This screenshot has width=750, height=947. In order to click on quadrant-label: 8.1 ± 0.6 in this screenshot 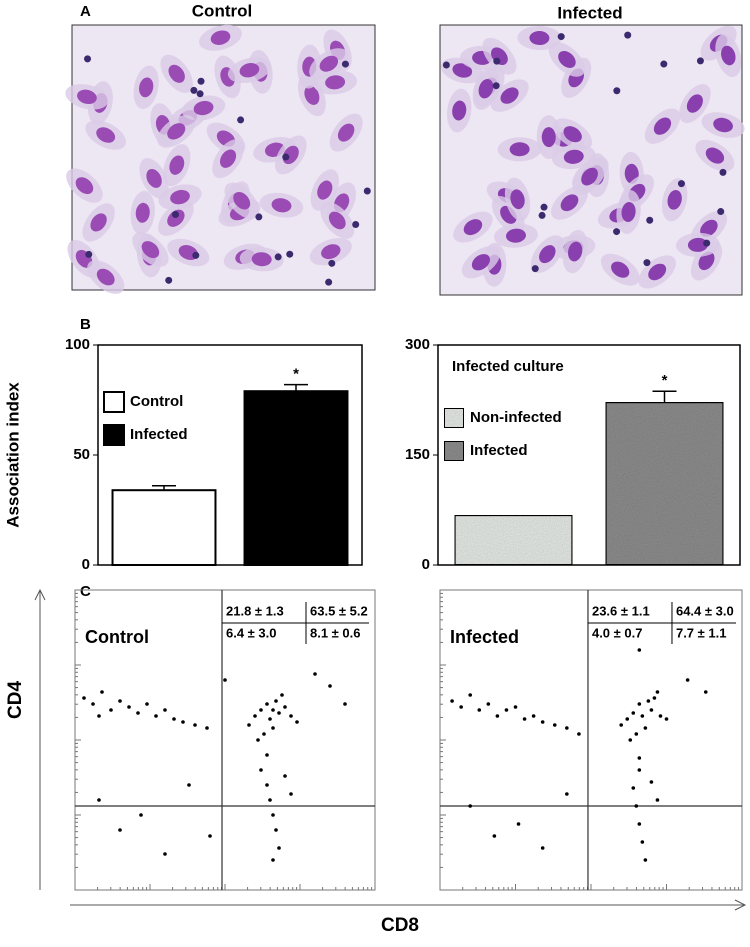, I will do `click(335, 632)`.